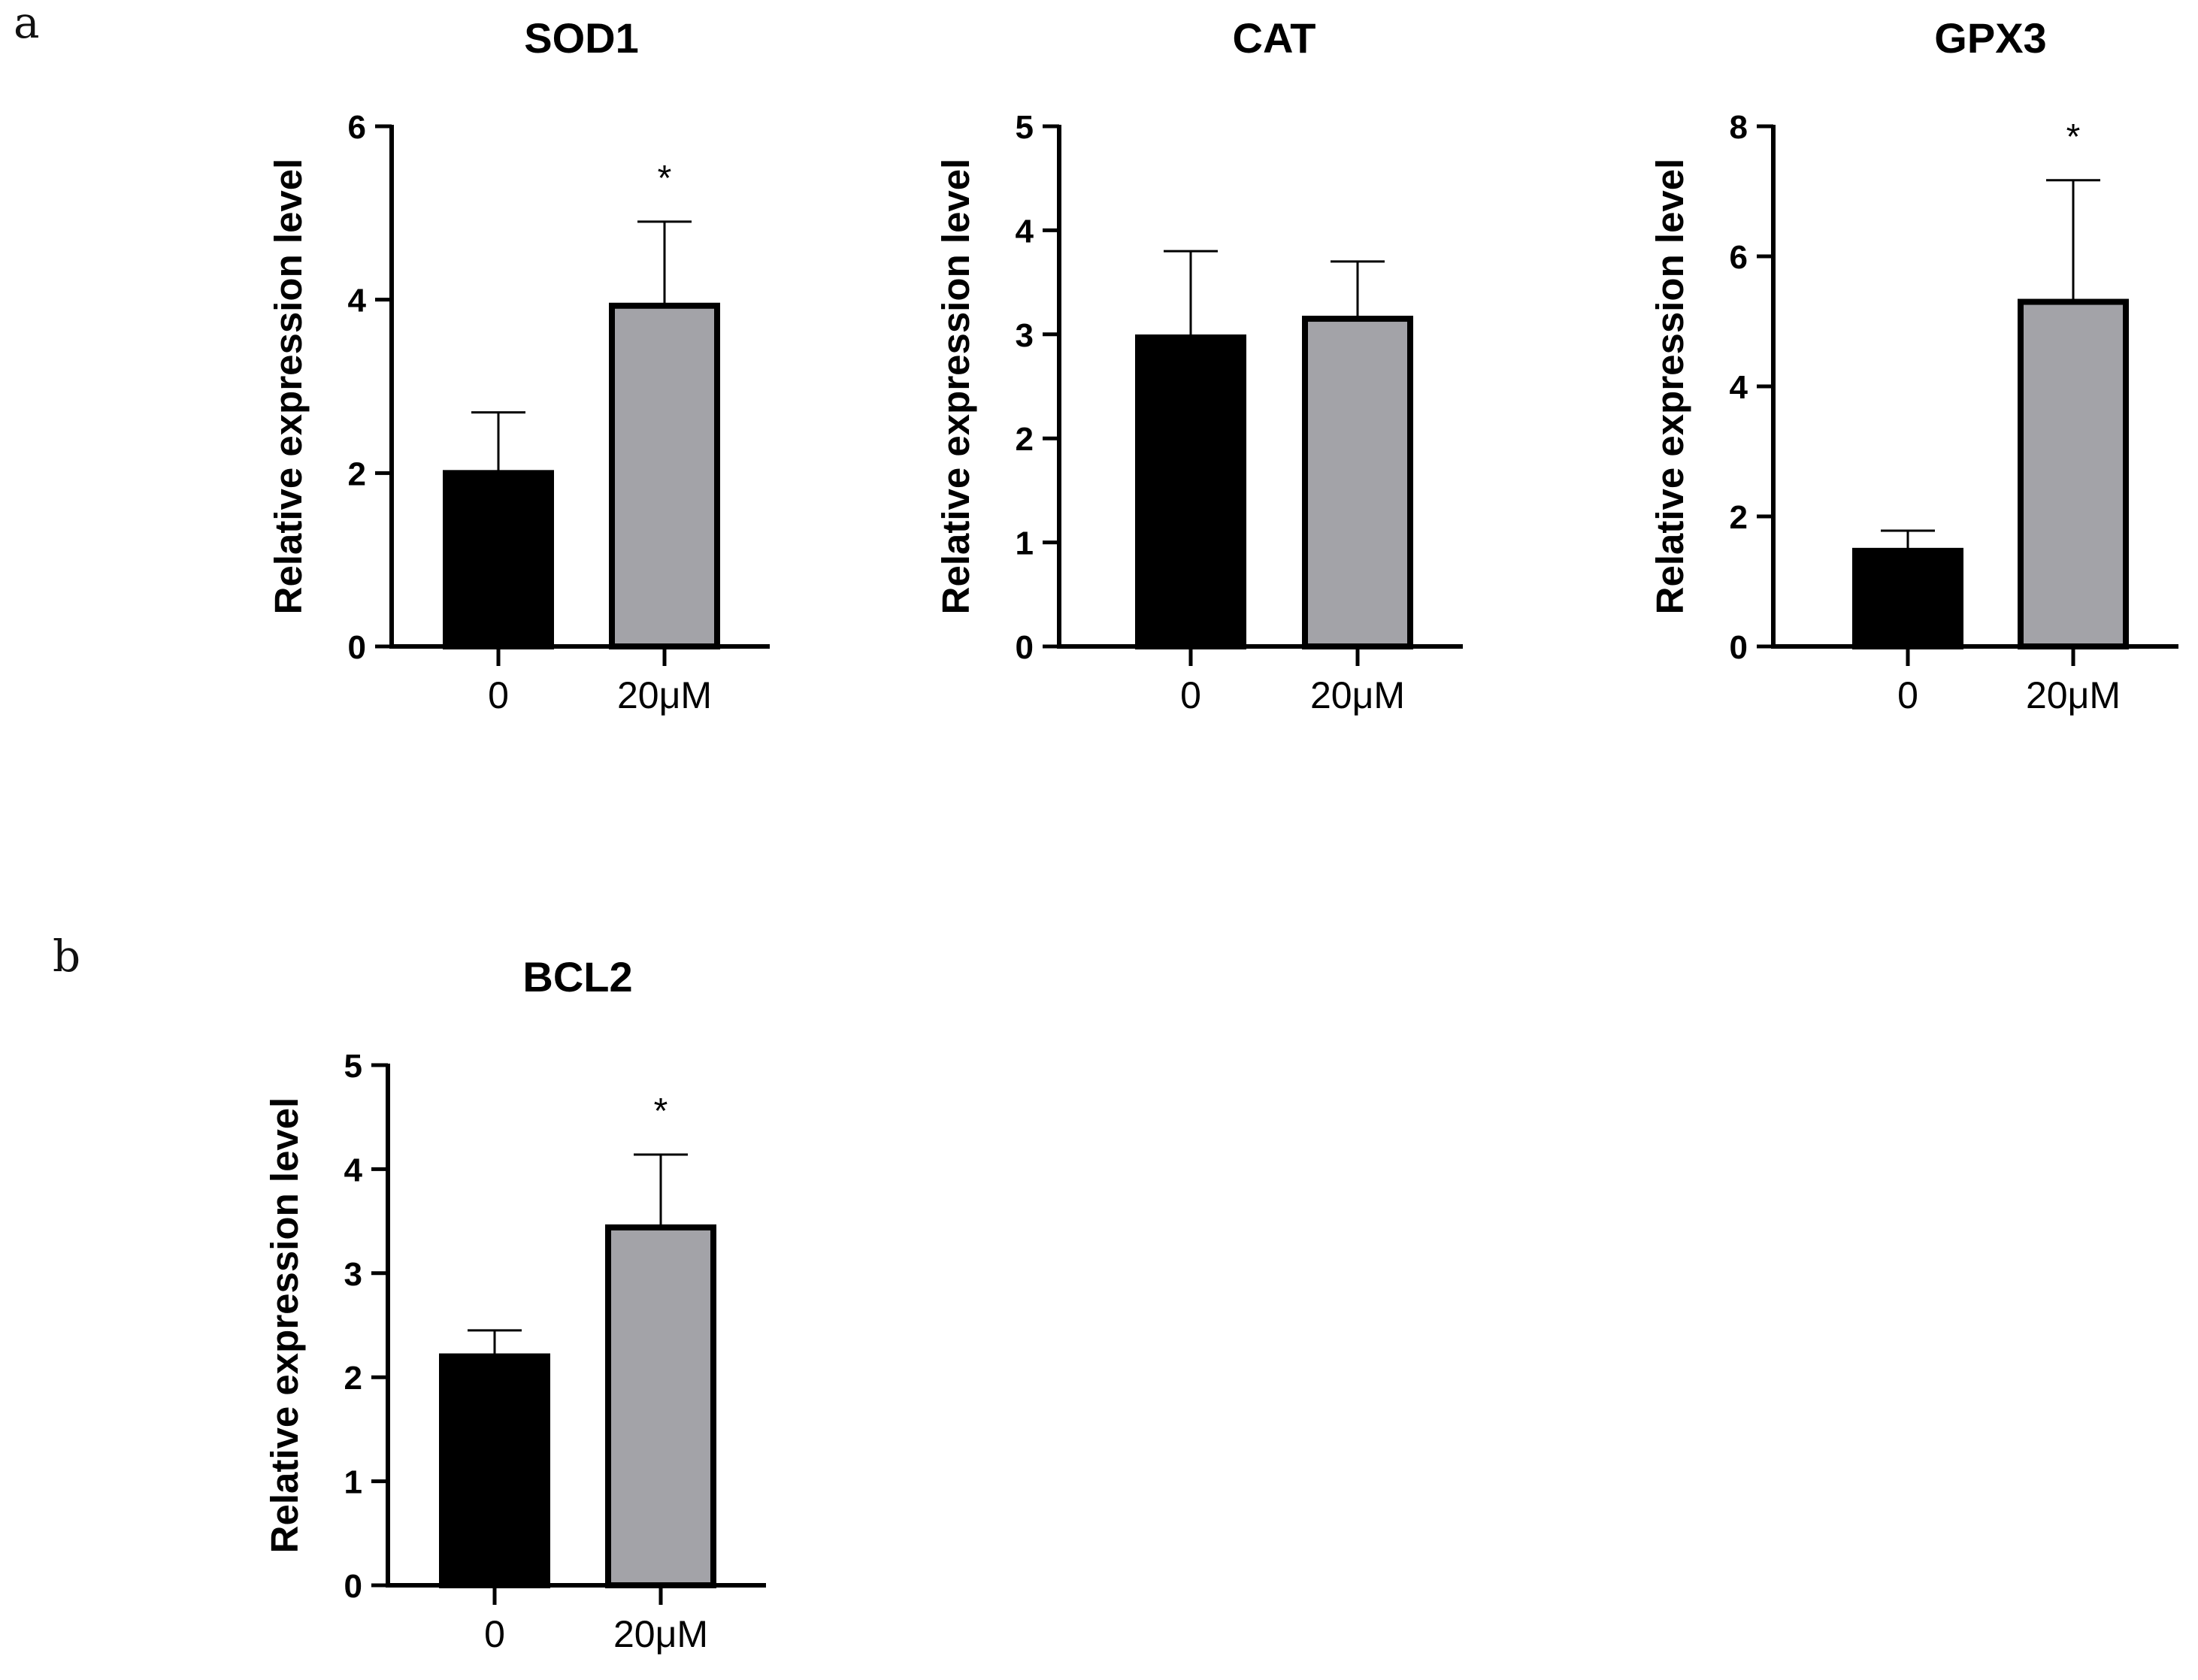 The height and width of the screenshot is (1680, 2198). Describe the element at coordinates (577, 976) in the screenshot. I see `chart-title: BCL2` at that location.